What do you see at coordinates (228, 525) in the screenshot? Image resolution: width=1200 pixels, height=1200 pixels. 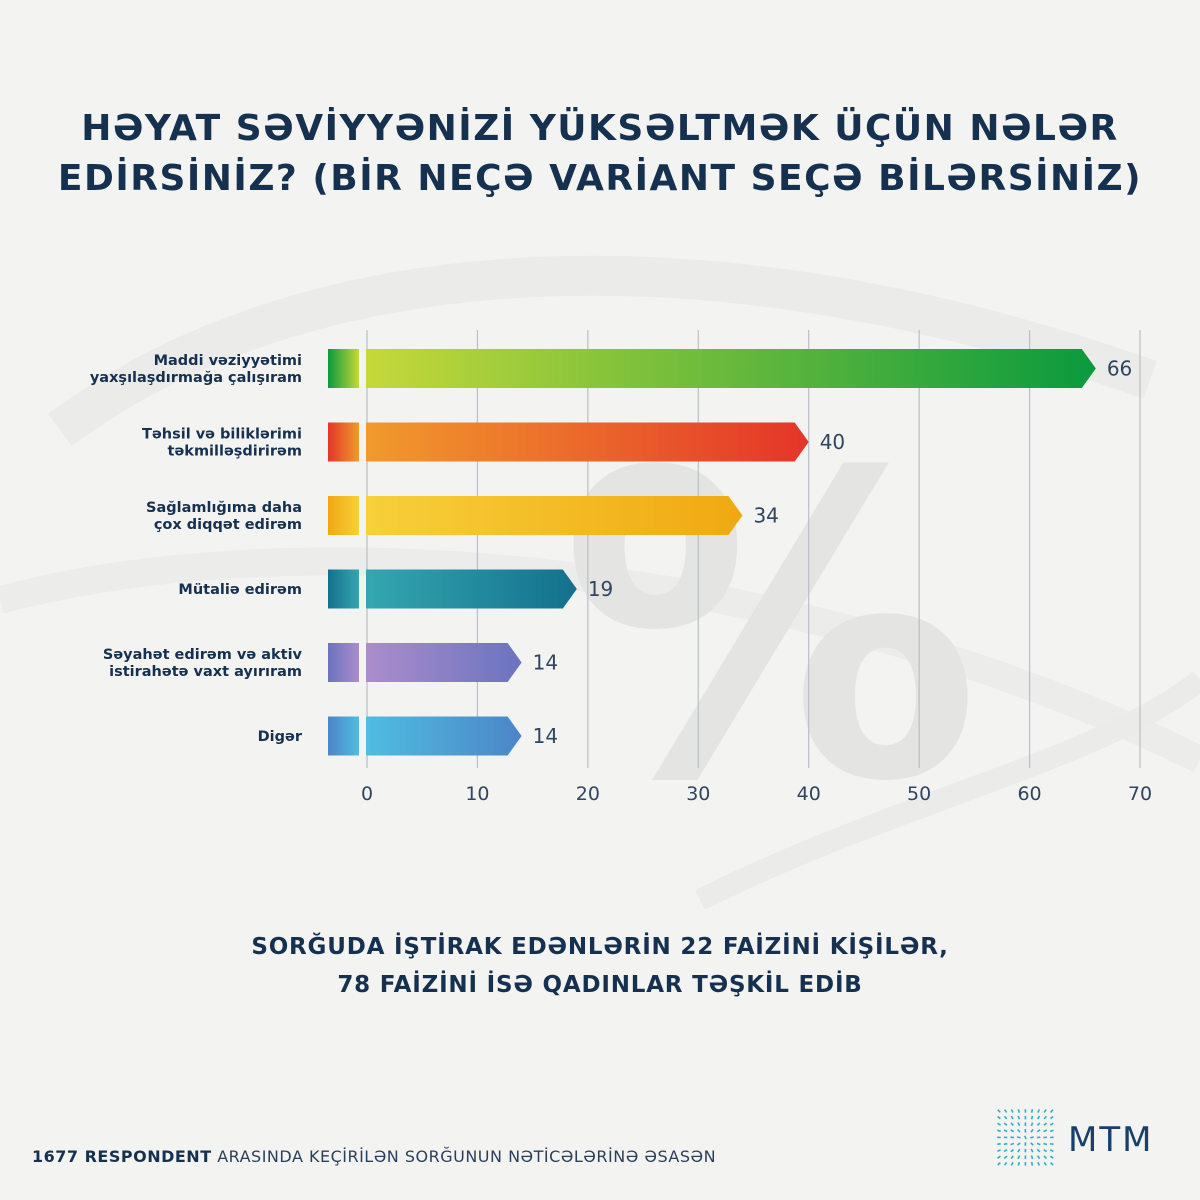 I see `category-label-2-1: çox diqqət edirəm` at bounding box center [228, 525].